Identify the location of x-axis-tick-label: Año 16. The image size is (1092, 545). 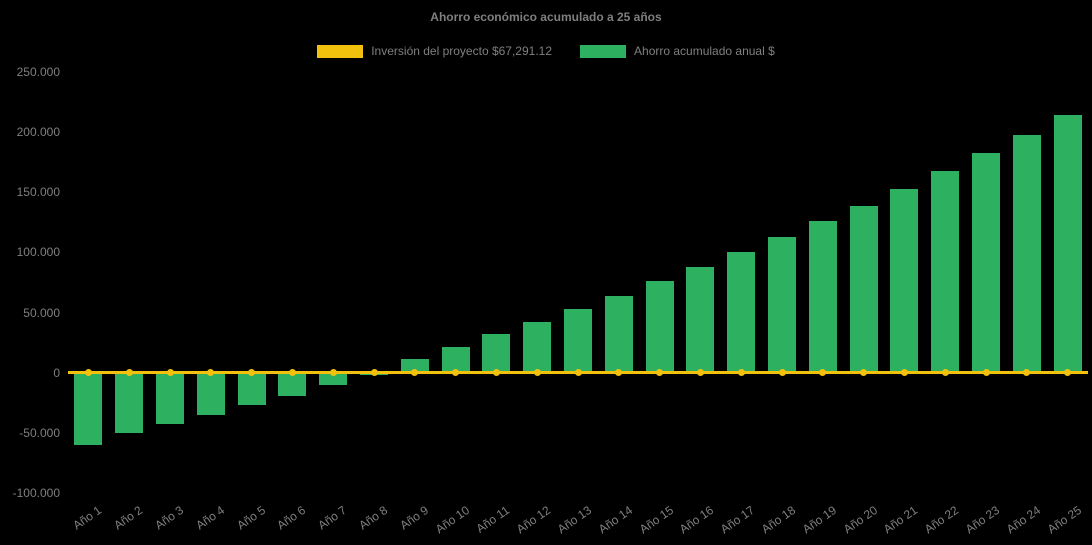
(697, 520).